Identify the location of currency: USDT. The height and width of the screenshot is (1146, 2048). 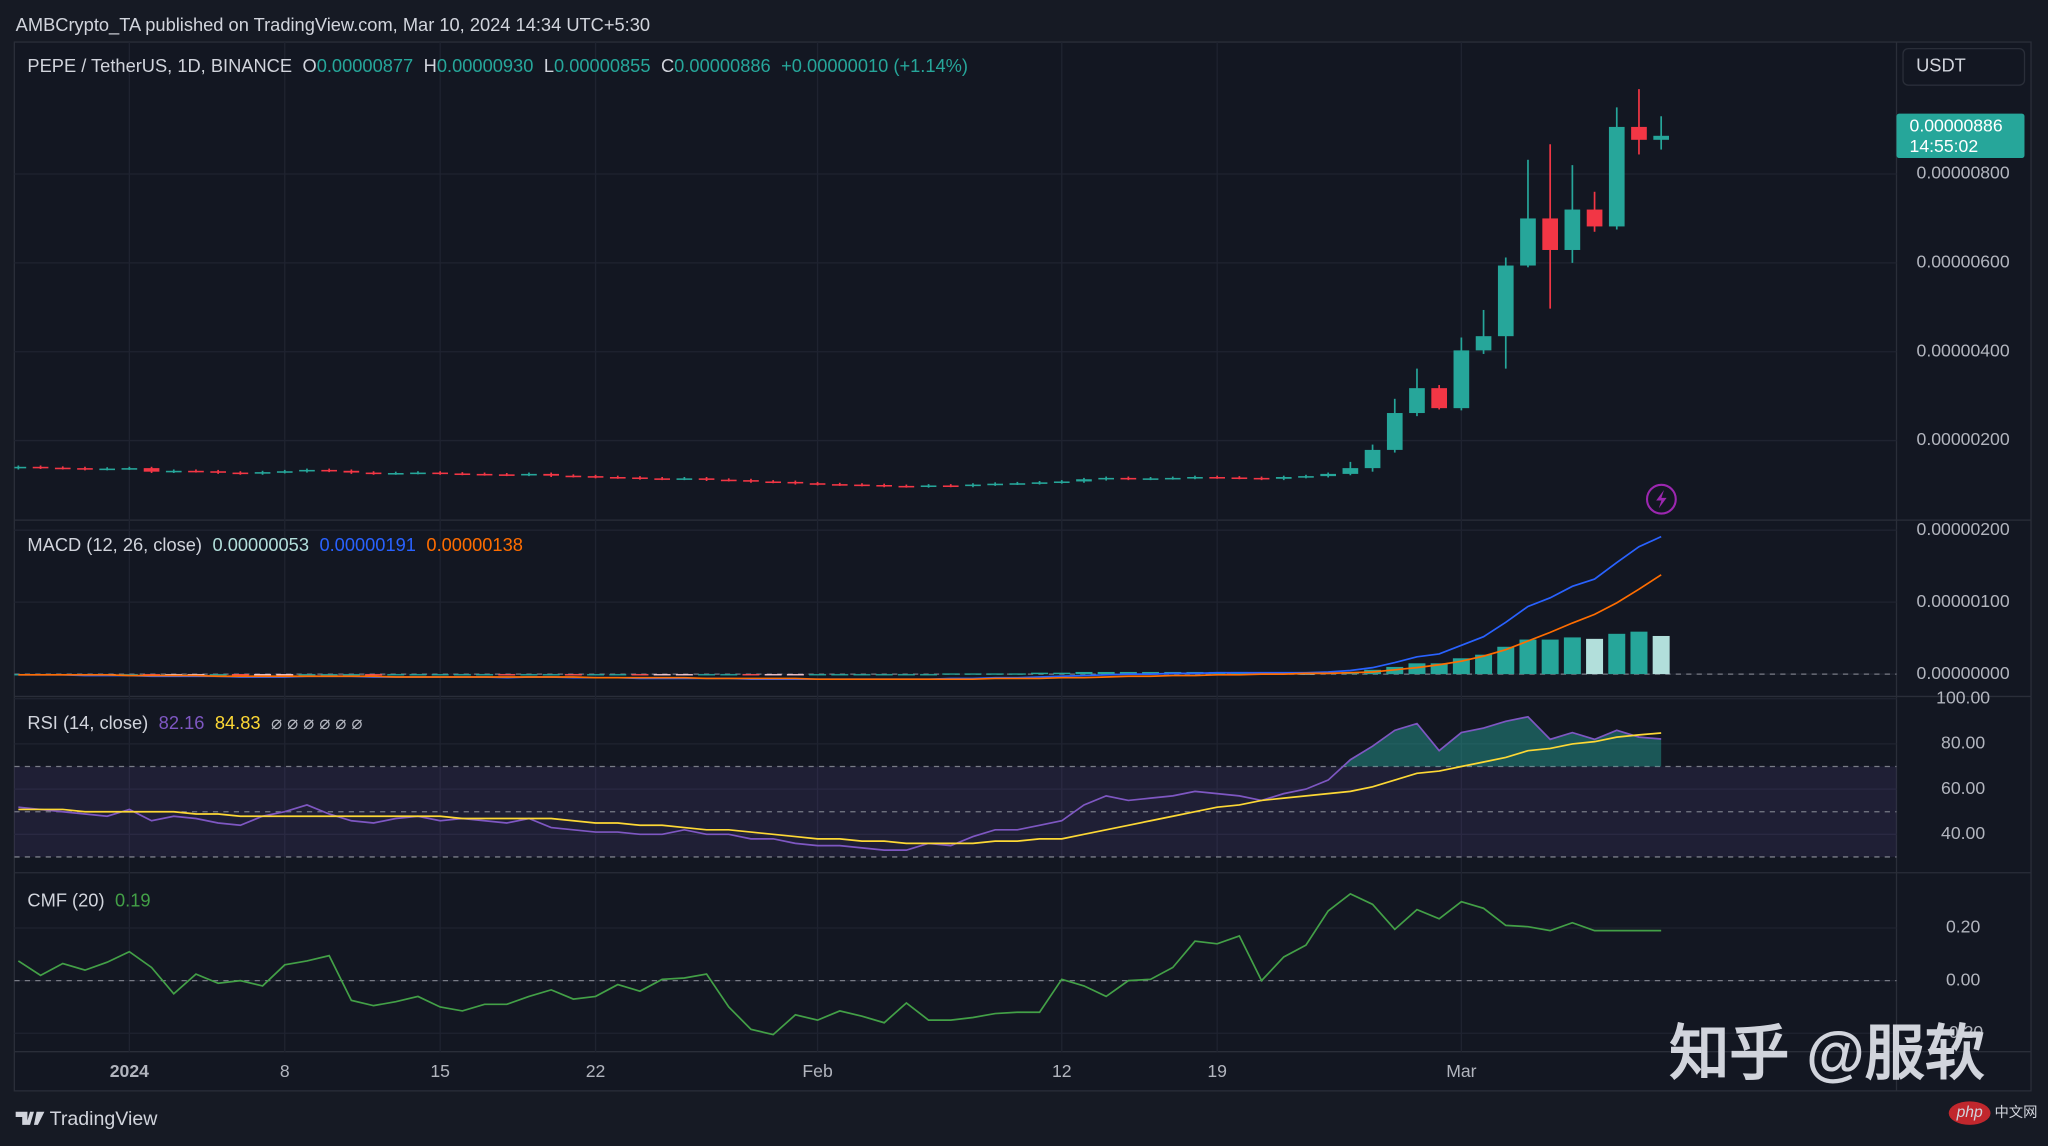
(1941, 65).